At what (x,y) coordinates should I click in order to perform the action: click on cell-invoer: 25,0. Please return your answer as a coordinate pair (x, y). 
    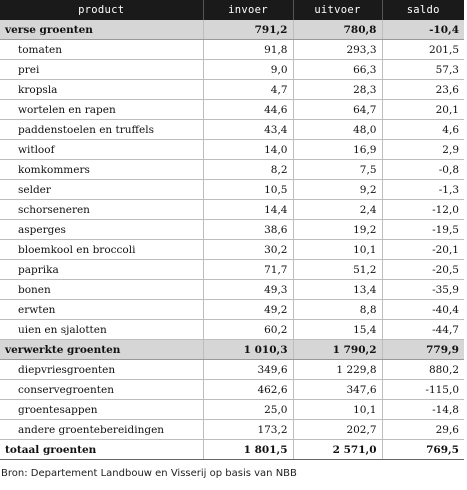
    Looking at the image, I should click on (248, 409).